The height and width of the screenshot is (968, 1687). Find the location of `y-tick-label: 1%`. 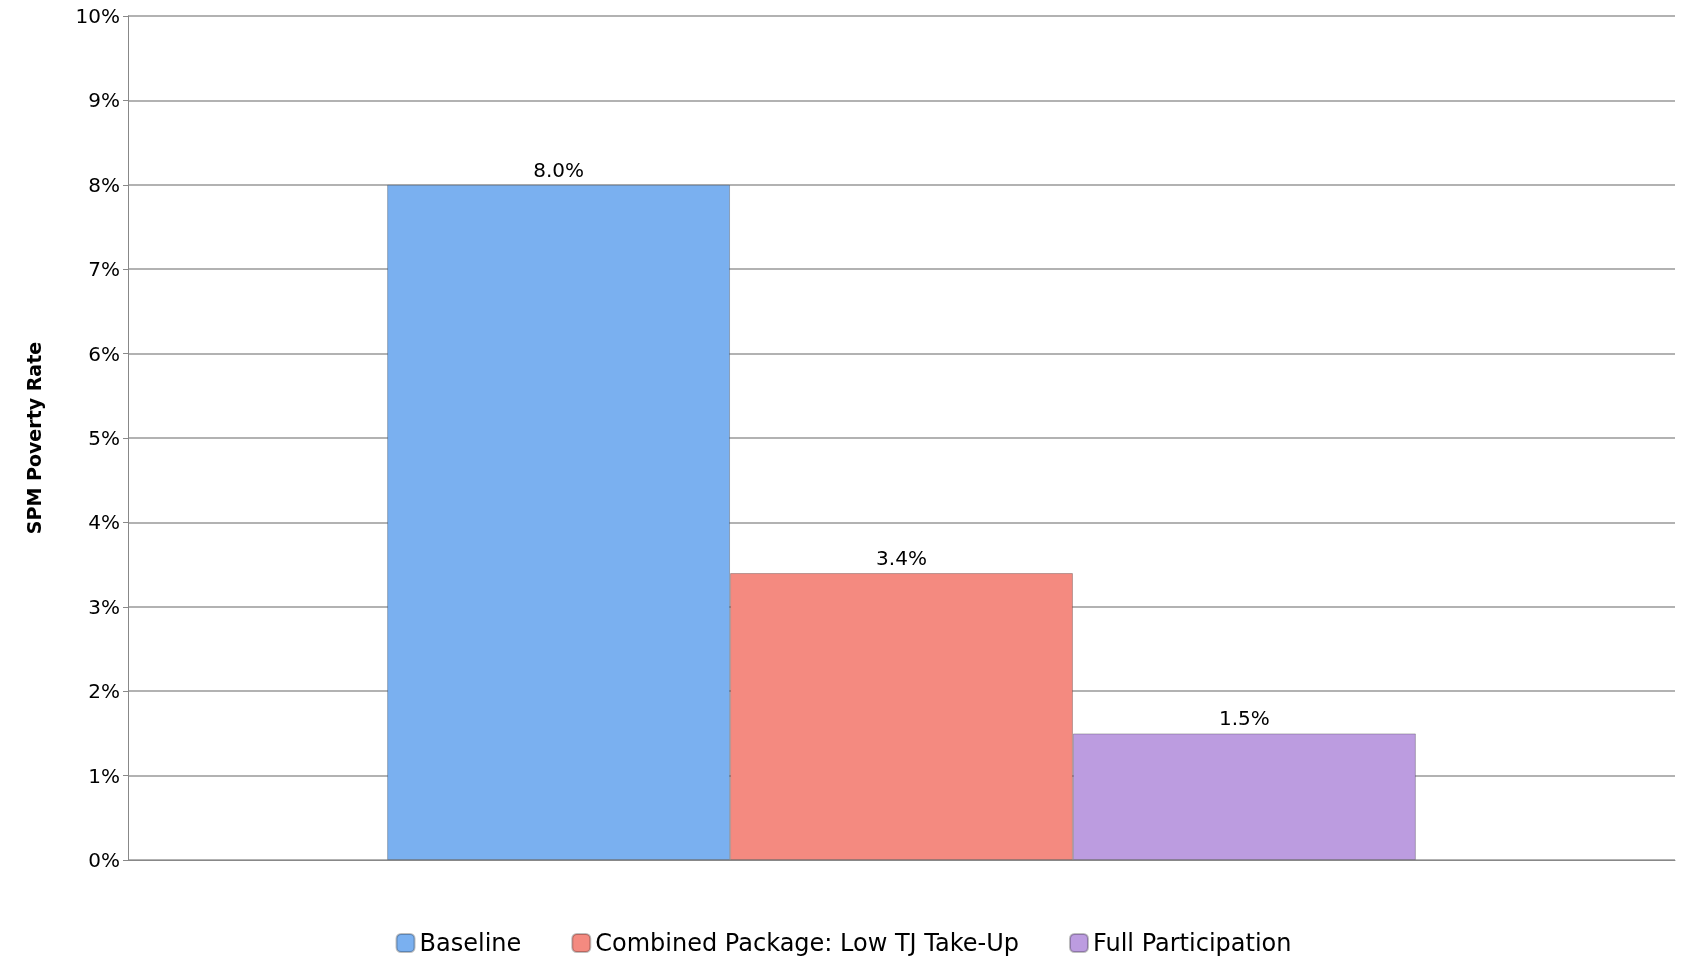

y-tick-label: 1% is located at coordinates (104, 775).